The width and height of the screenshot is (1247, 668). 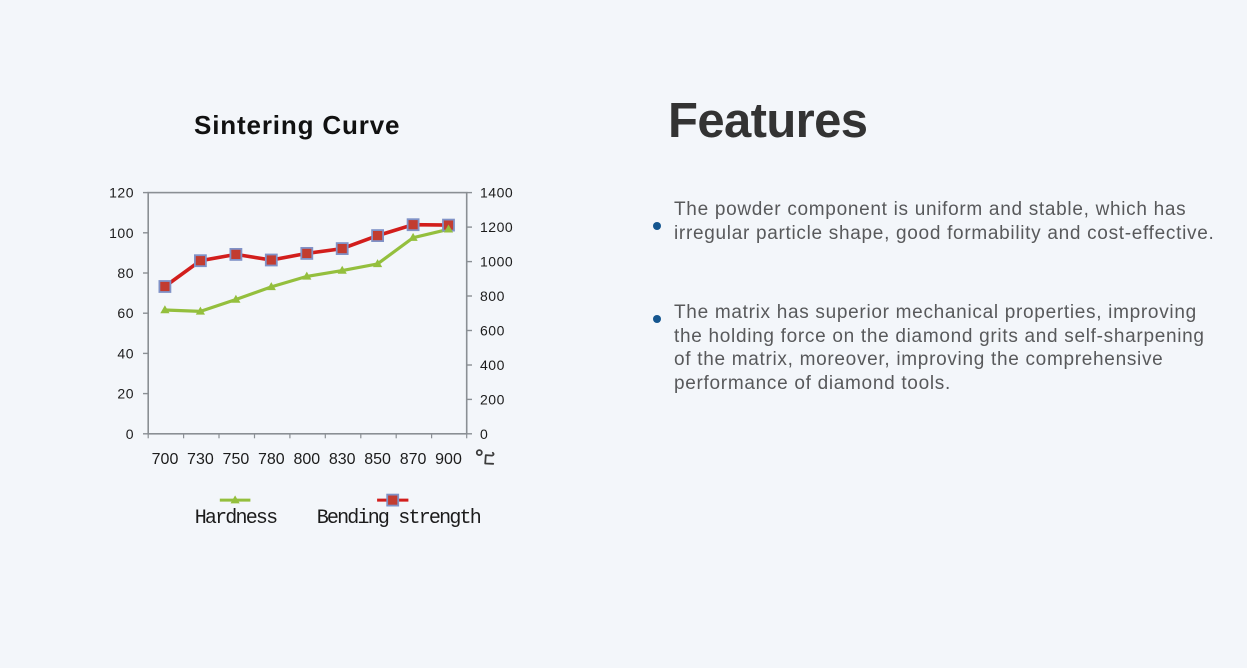 What do you see at coordinates (125, 353) in the screenshot?
I see `svg-text: 40` at bounding box center [125, 353].